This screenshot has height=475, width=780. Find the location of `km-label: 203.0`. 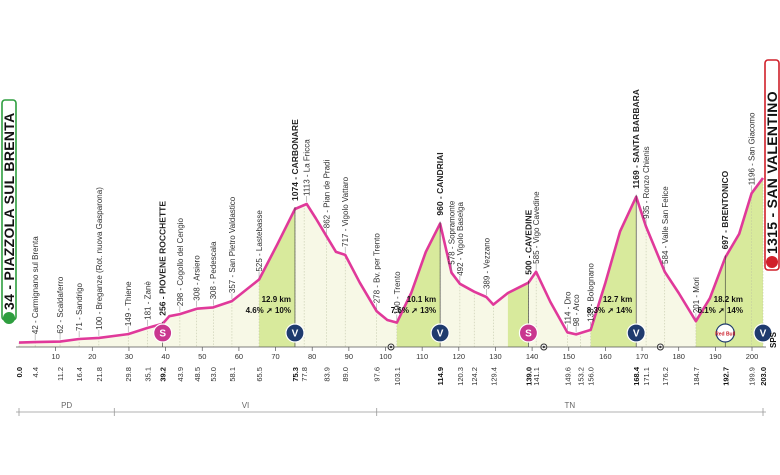

km-label: 203.0 is located at coordinates (763, 376).